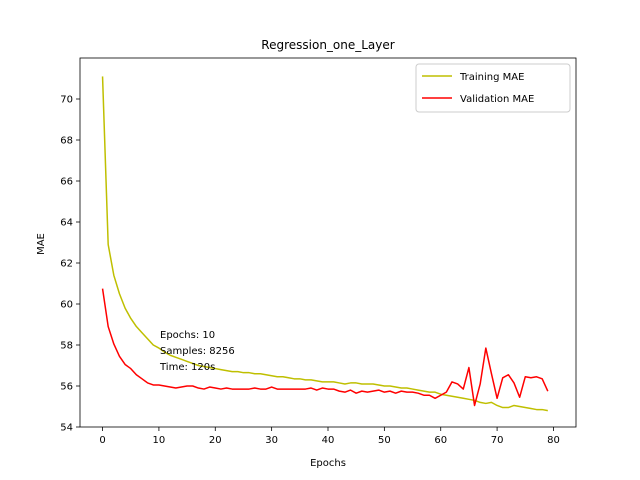 The image size is (640, 480). I want to click on y-tick-label: 64, so click(66, 223).